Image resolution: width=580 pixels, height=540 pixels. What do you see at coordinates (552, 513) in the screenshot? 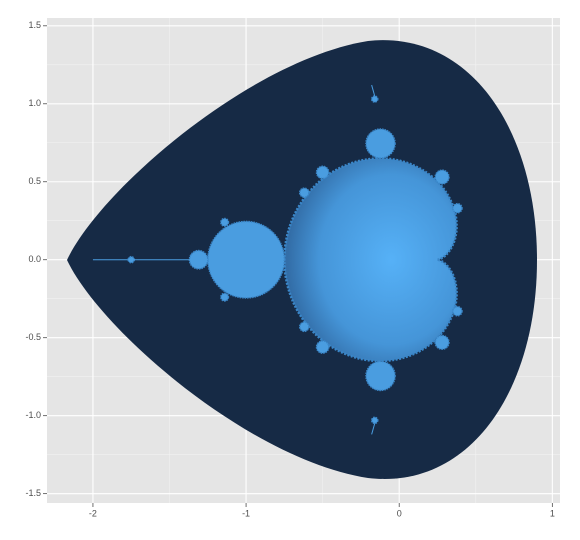
I see `x-tick-label: 1` at bounding box center [552, 513].